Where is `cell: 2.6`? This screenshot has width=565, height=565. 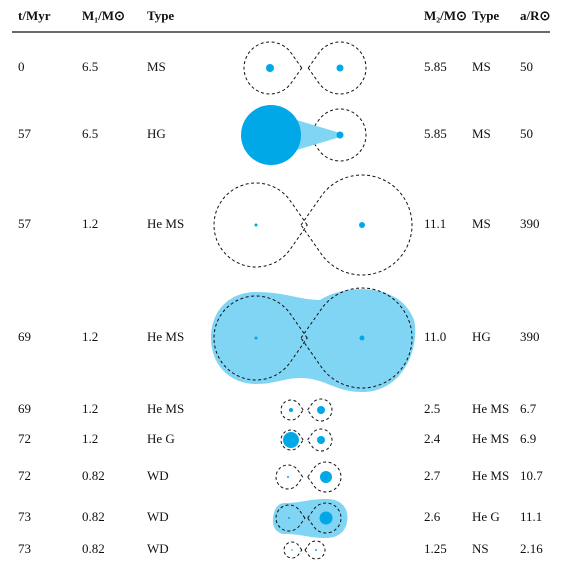
cell: 2.6 is located at coordinates (432, 516).